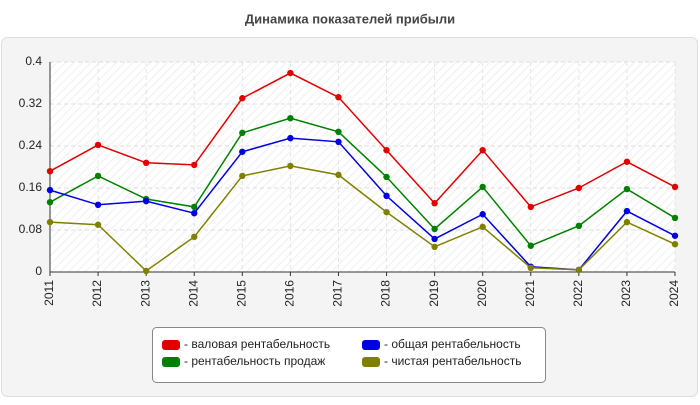  I want to click on y-tick-label: 0, so click(38, 271).